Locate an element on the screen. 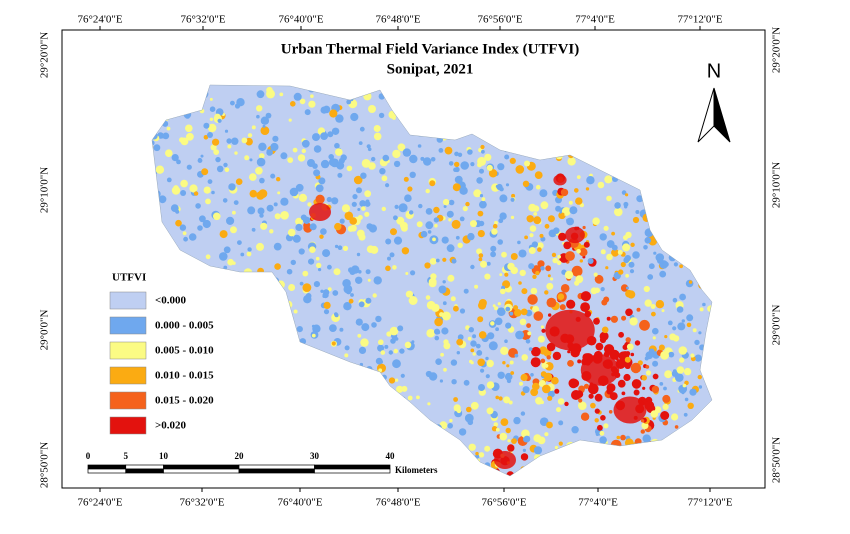 The height and width of the screenshot is (534, 850). urban-core is located at coordinates (570, 330).